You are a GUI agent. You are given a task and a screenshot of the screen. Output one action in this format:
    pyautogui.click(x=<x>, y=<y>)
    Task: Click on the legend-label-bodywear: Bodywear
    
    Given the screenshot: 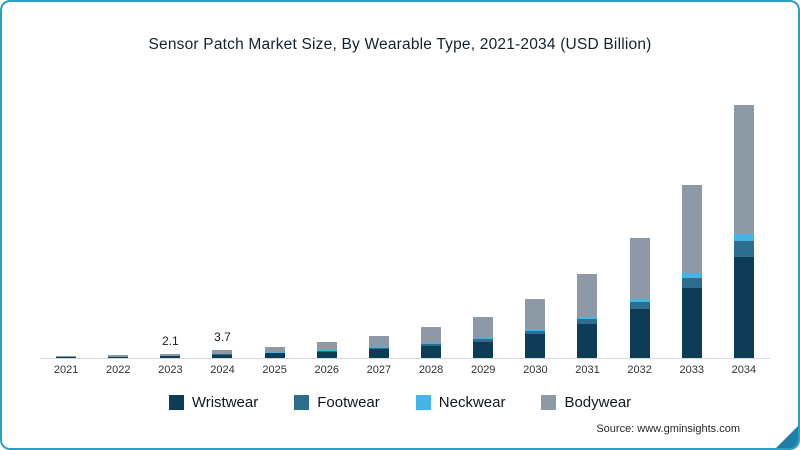 What is the action you would take?
    pyautogui.click(x=598, y=402)
    